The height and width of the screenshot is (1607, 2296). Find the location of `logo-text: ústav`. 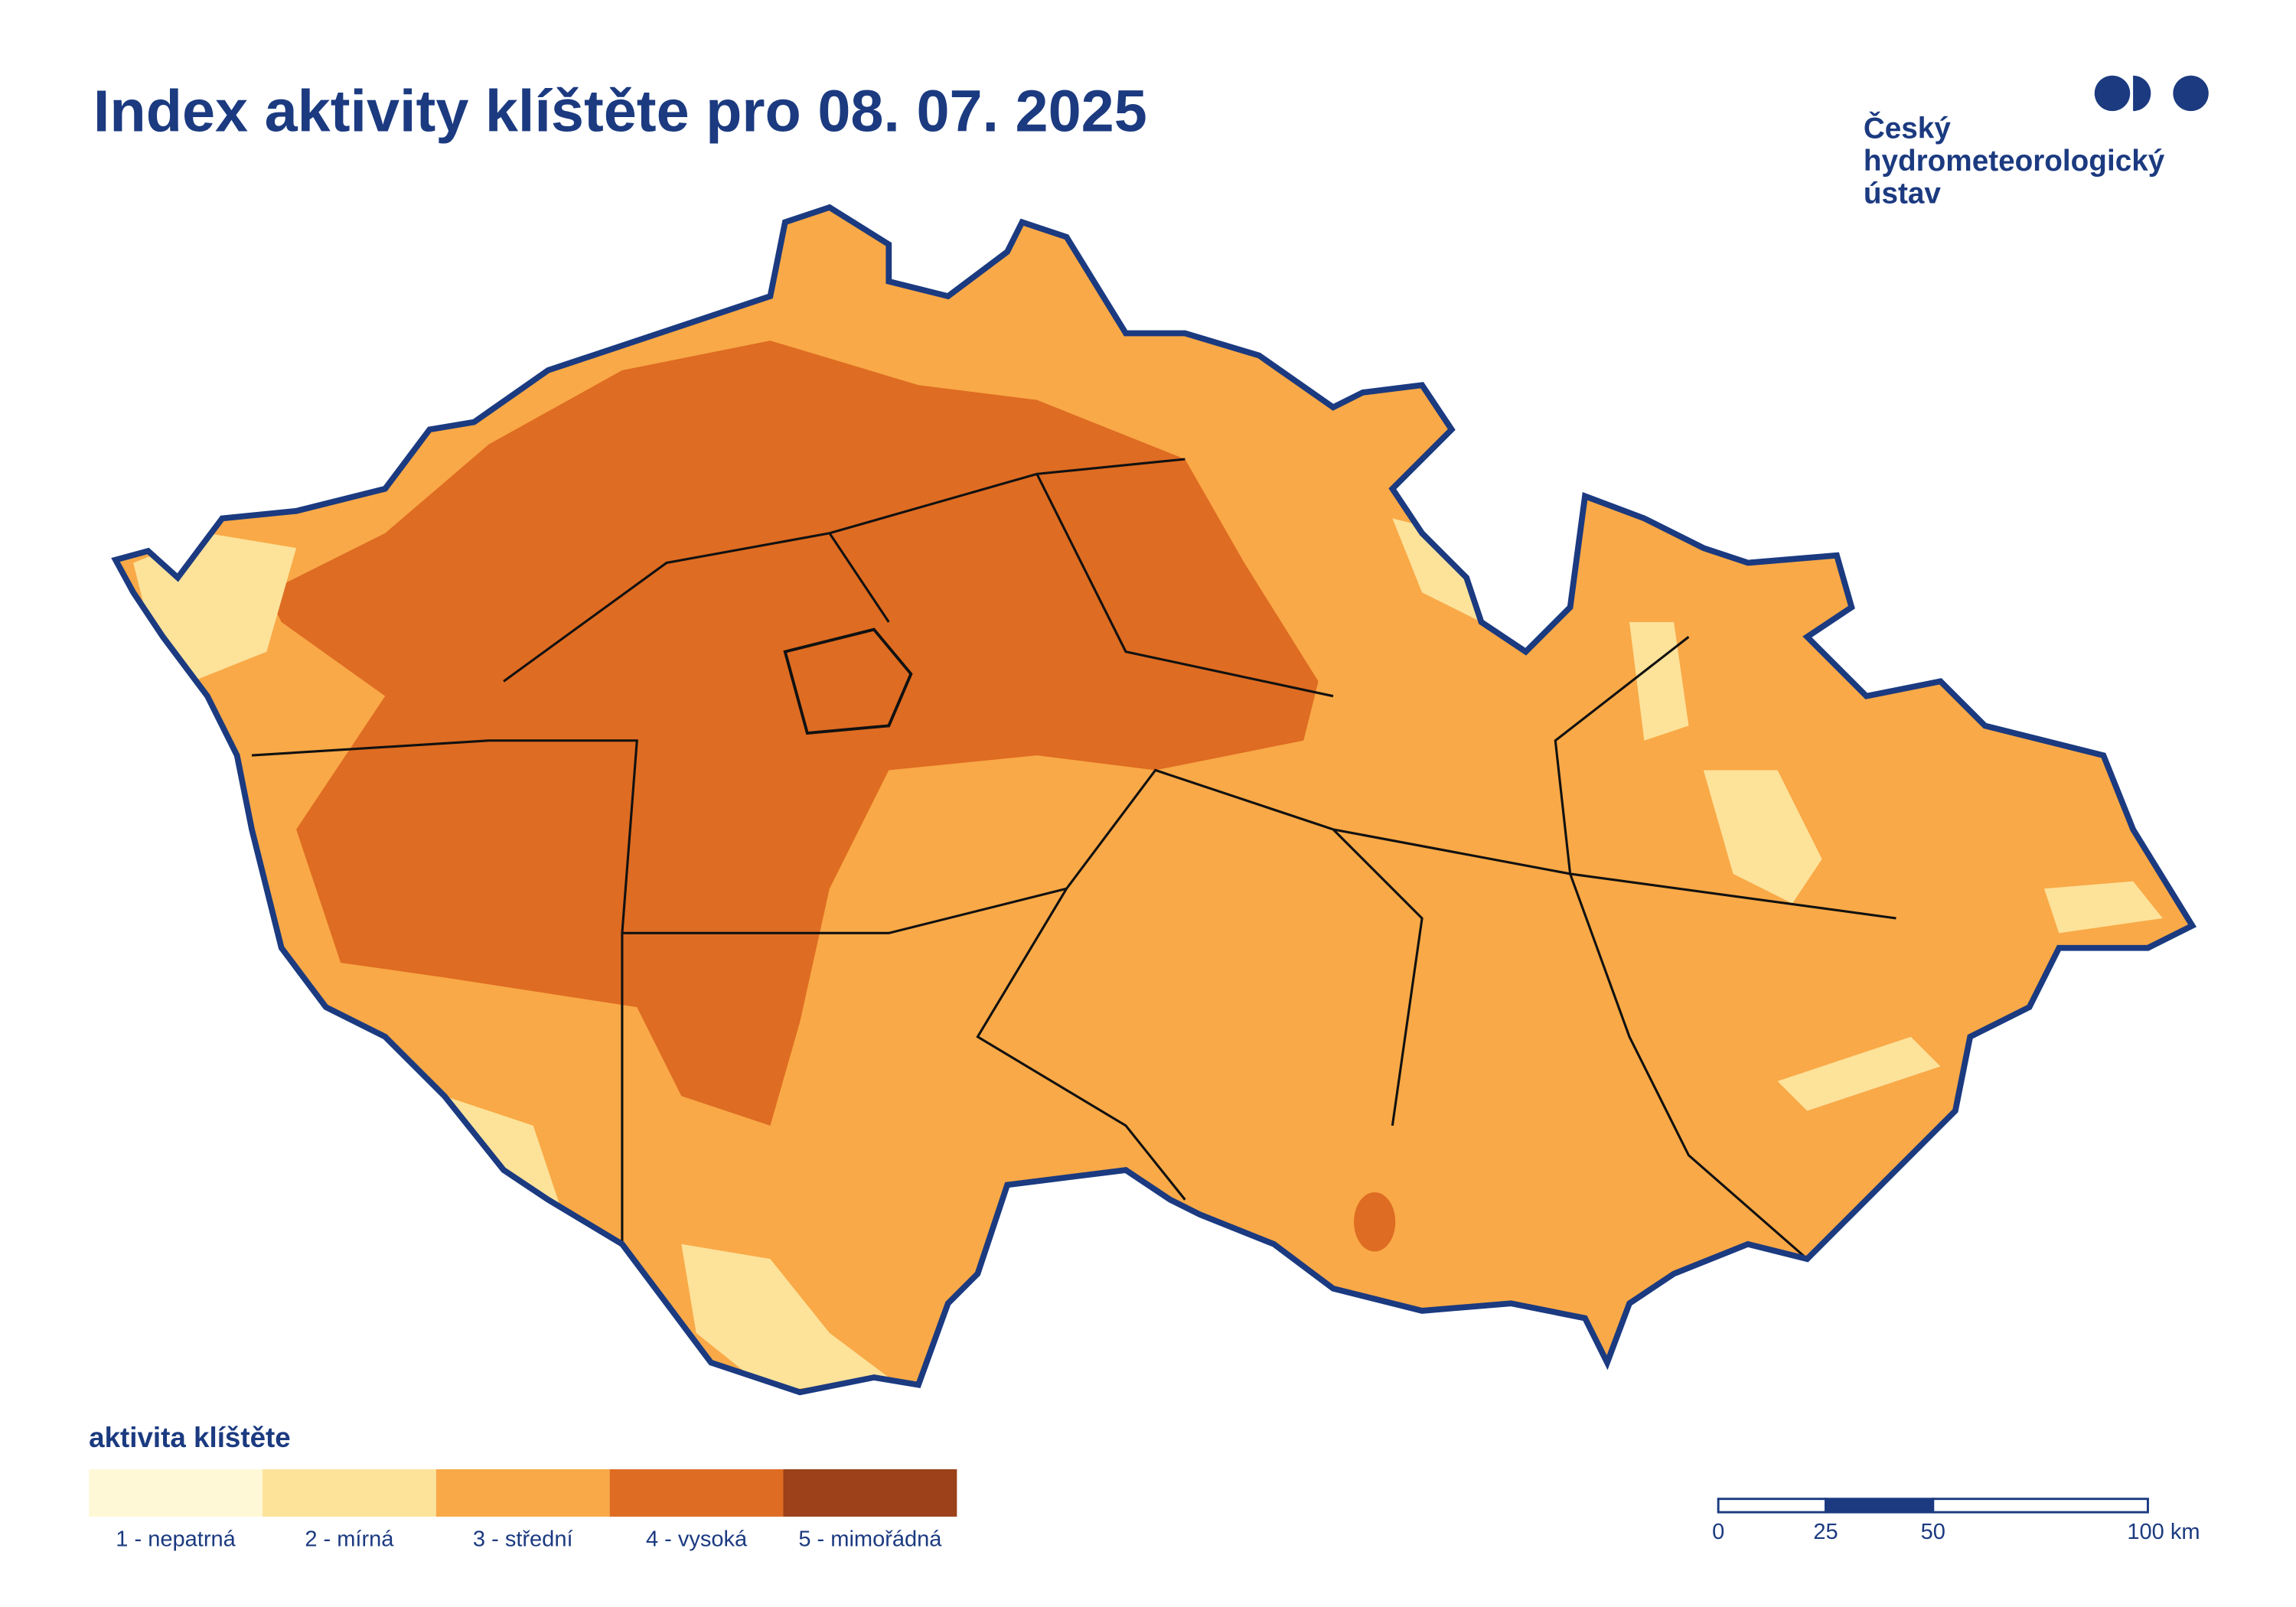

logo-text: ústav is located at coordinates (1903, 194).